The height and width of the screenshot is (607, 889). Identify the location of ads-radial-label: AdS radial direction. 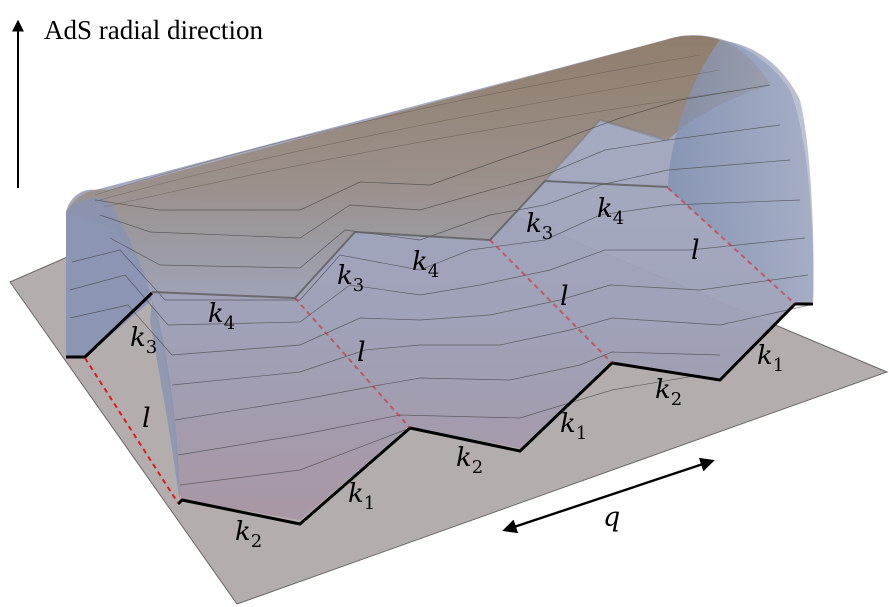
(153, 30).